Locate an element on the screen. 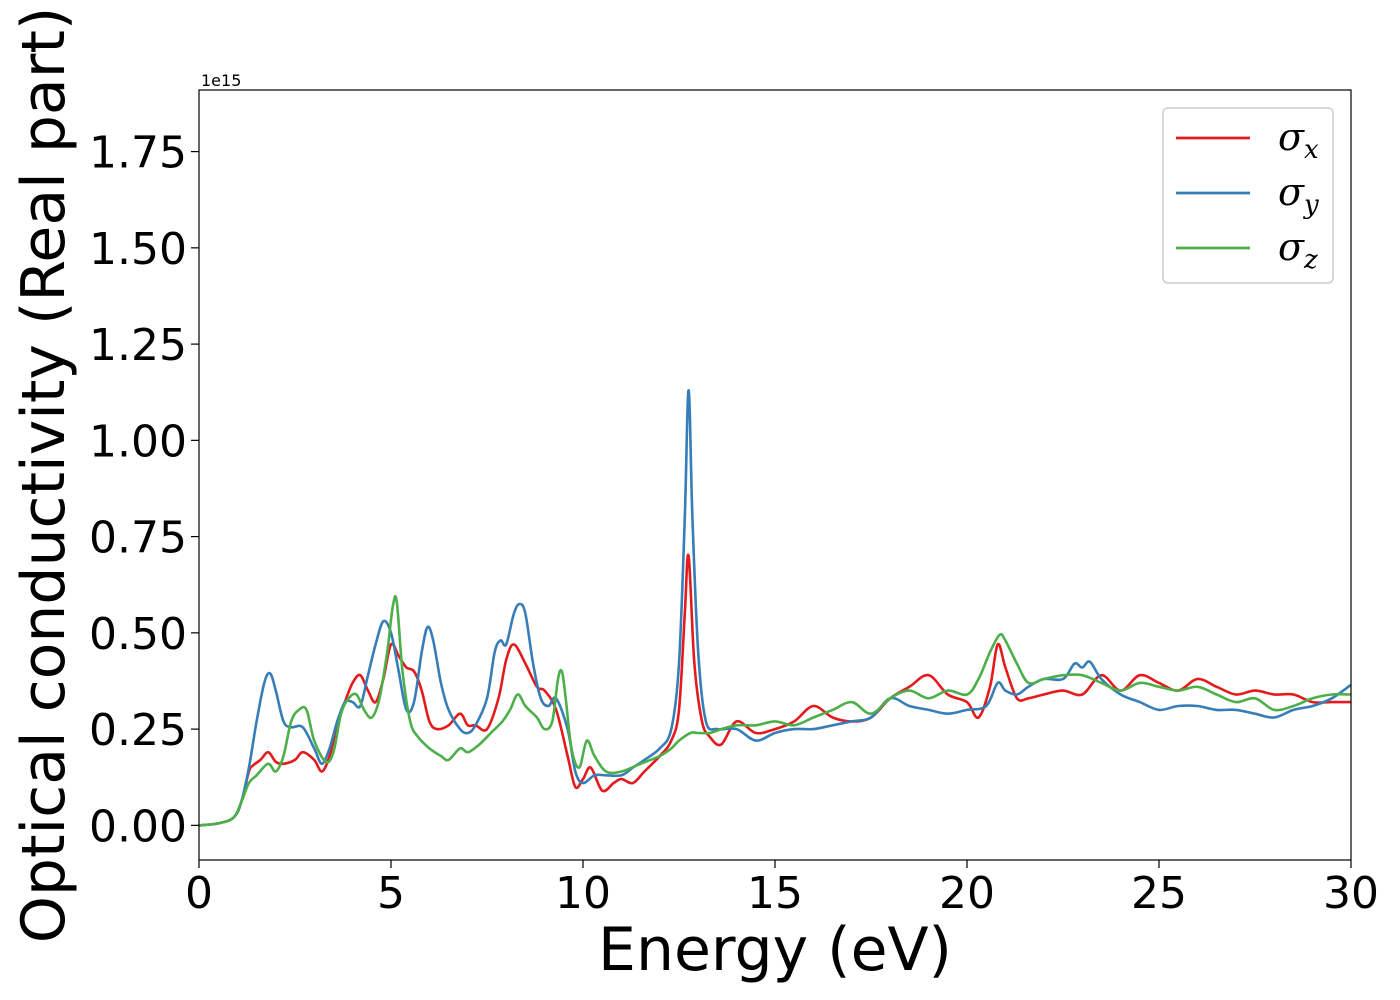 The width and height of the screenshot is (1400, 1000). x-tick-label: 10 is located at coordinates (583, 893).